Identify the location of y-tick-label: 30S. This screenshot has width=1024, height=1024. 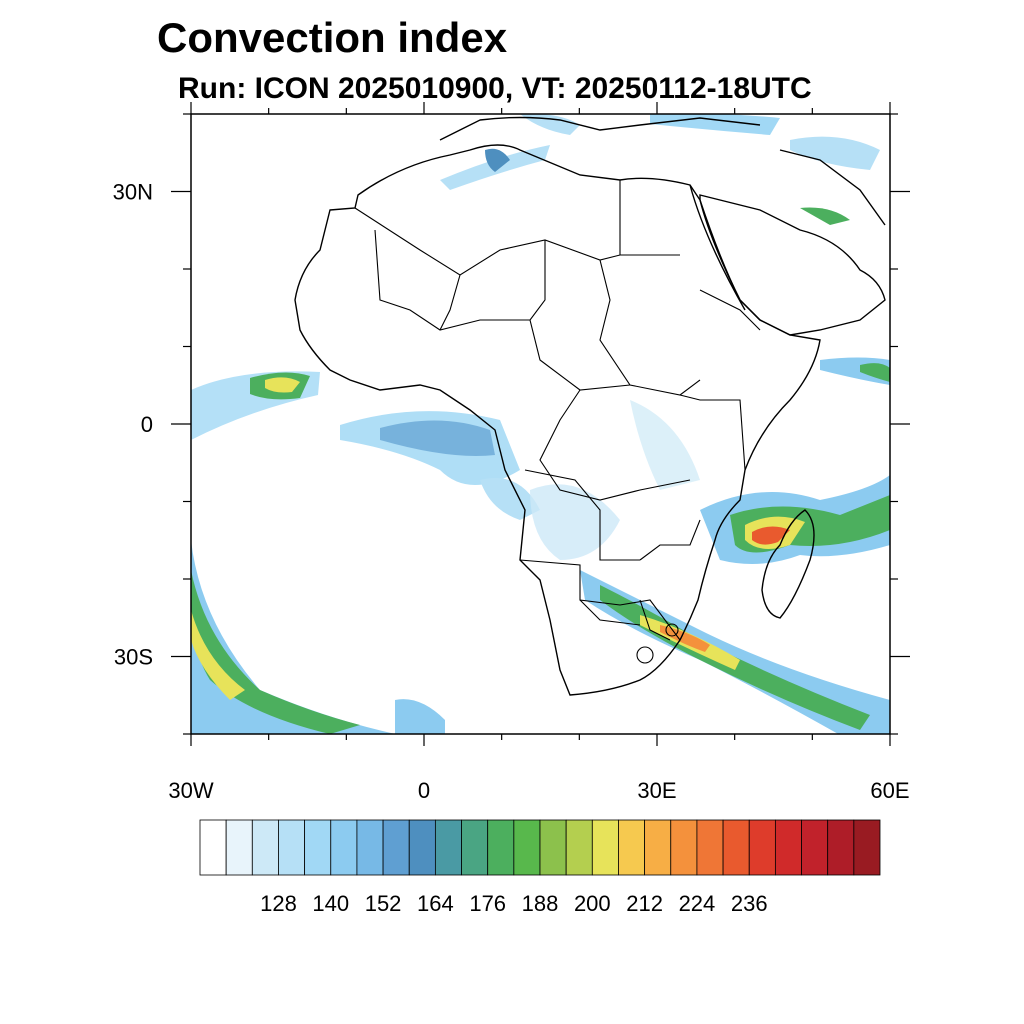
(133, 657).